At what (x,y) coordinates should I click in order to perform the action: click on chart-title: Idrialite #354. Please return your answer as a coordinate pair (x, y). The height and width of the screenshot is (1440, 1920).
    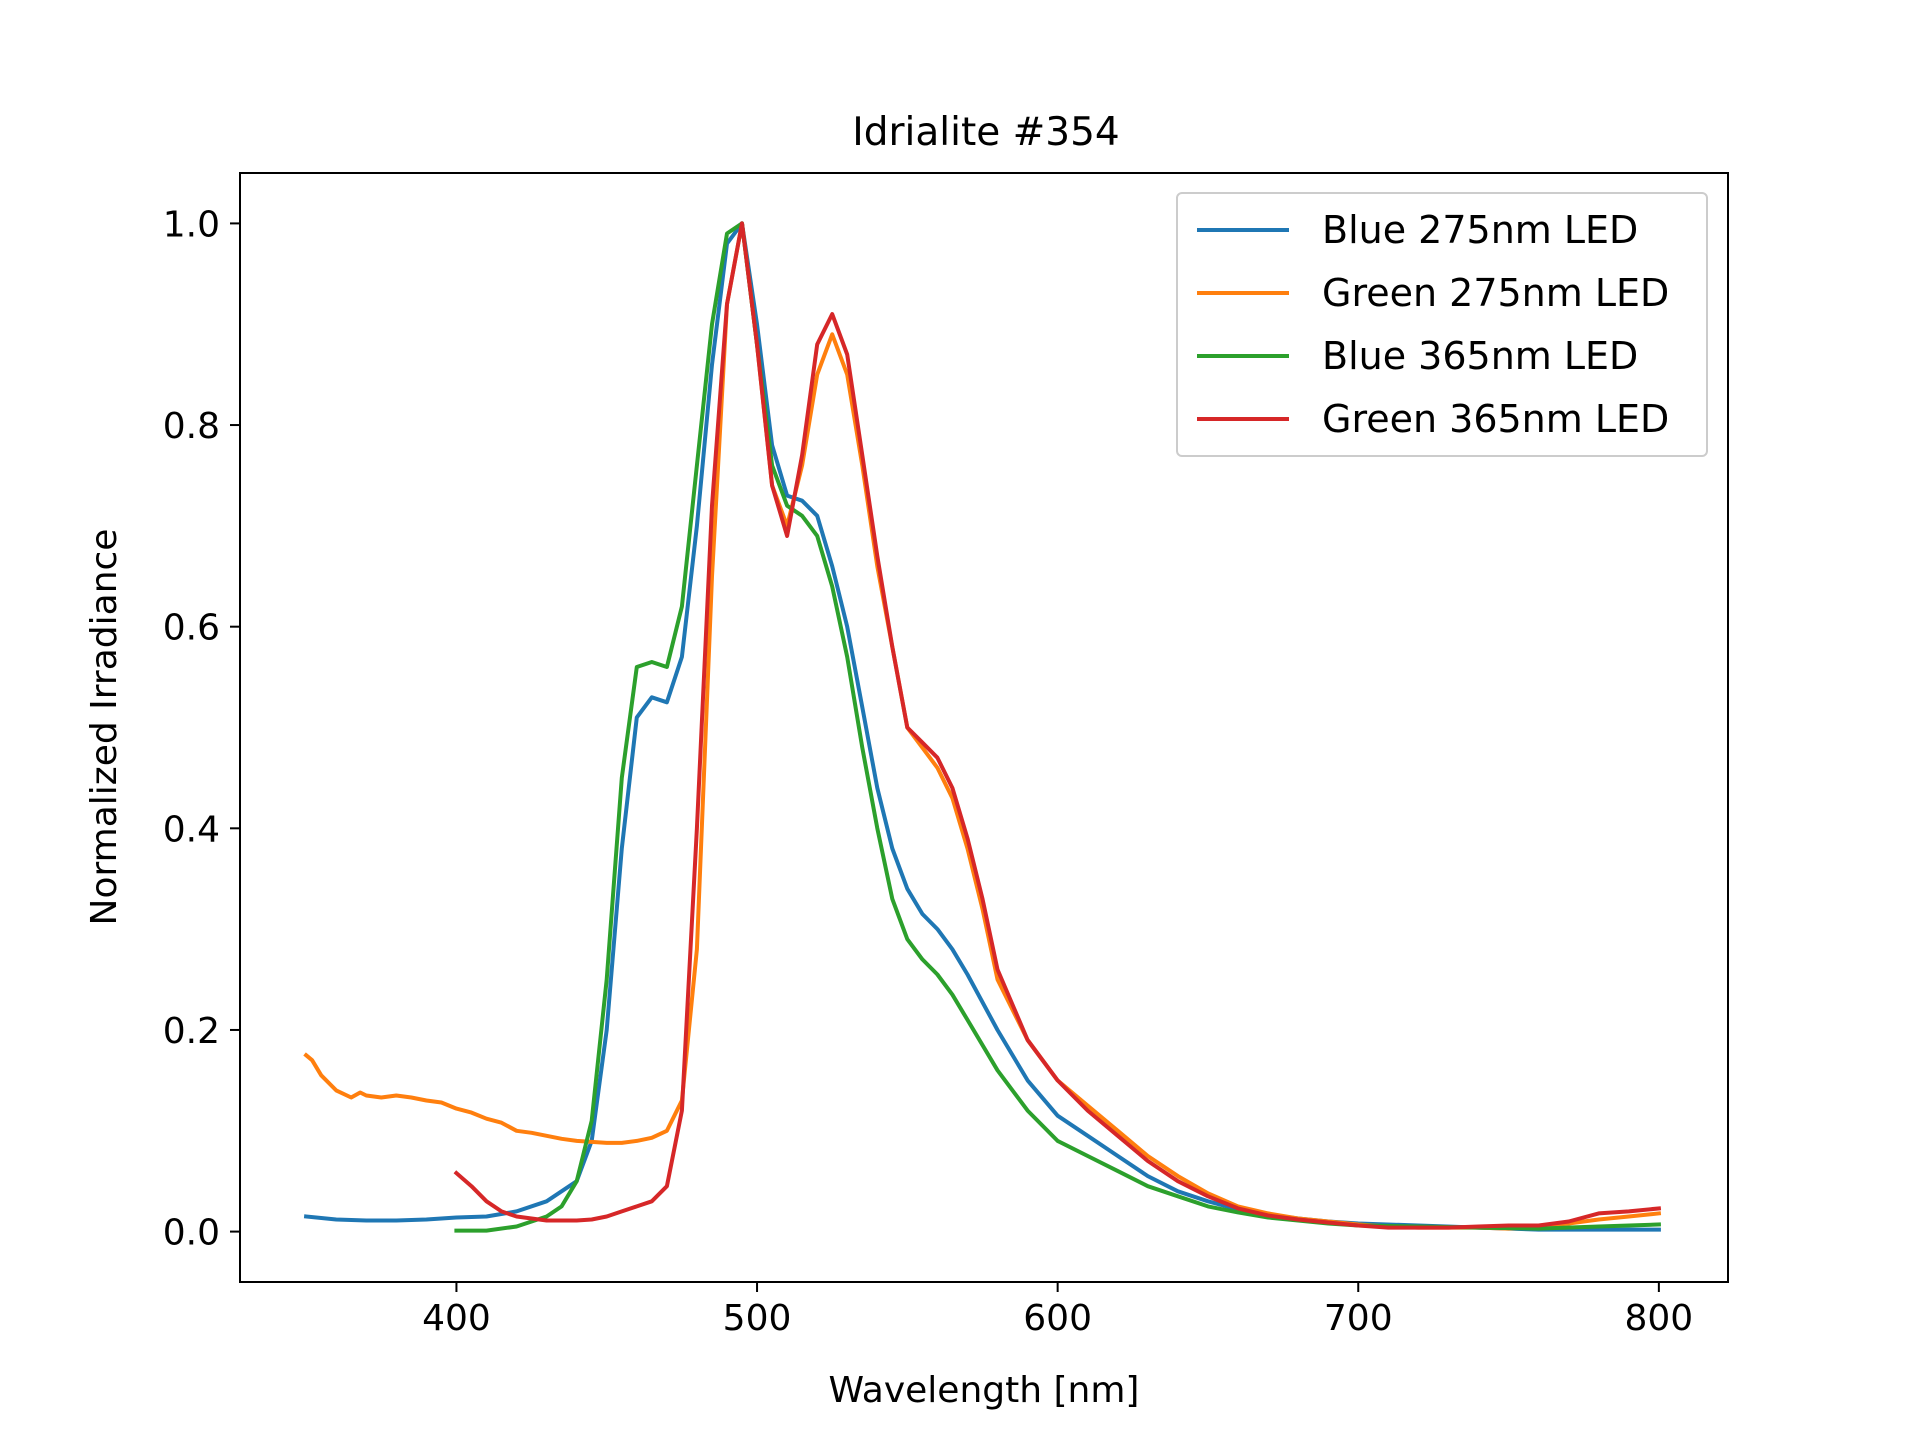
    Looking at the image, I should click on (986, 132).